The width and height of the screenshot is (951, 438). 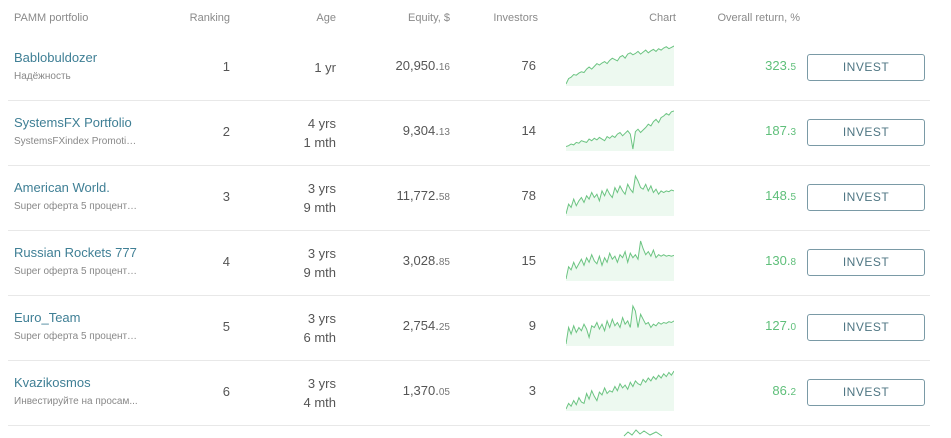 What do you see at coordinates (56, 57) in the screenshot?
I see `portfolio-name-link: Bablobuldozer` at bounding box center [56, 57].